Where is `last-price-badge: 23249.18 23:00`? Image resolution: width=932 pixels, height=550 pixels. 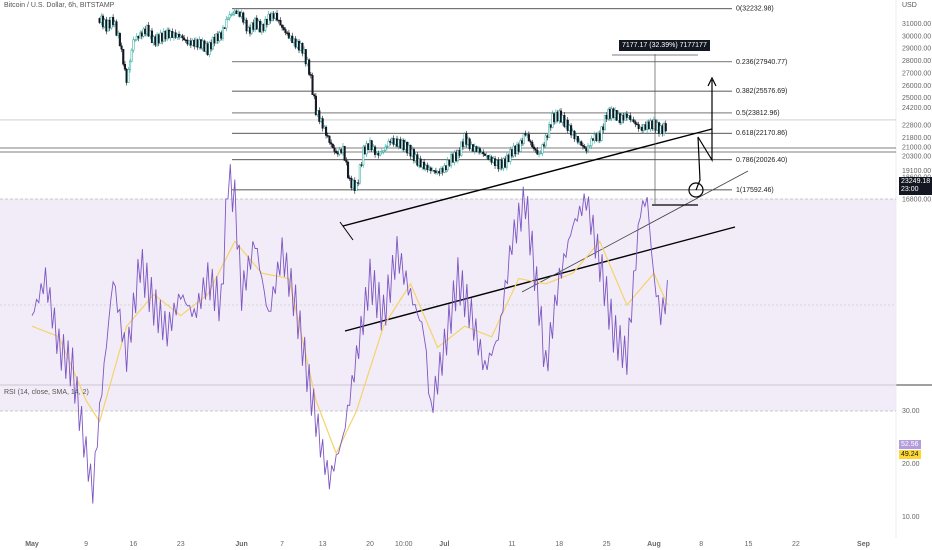
last-price-badge: 23249.18 23:00 is located at coordinates (915, 186).